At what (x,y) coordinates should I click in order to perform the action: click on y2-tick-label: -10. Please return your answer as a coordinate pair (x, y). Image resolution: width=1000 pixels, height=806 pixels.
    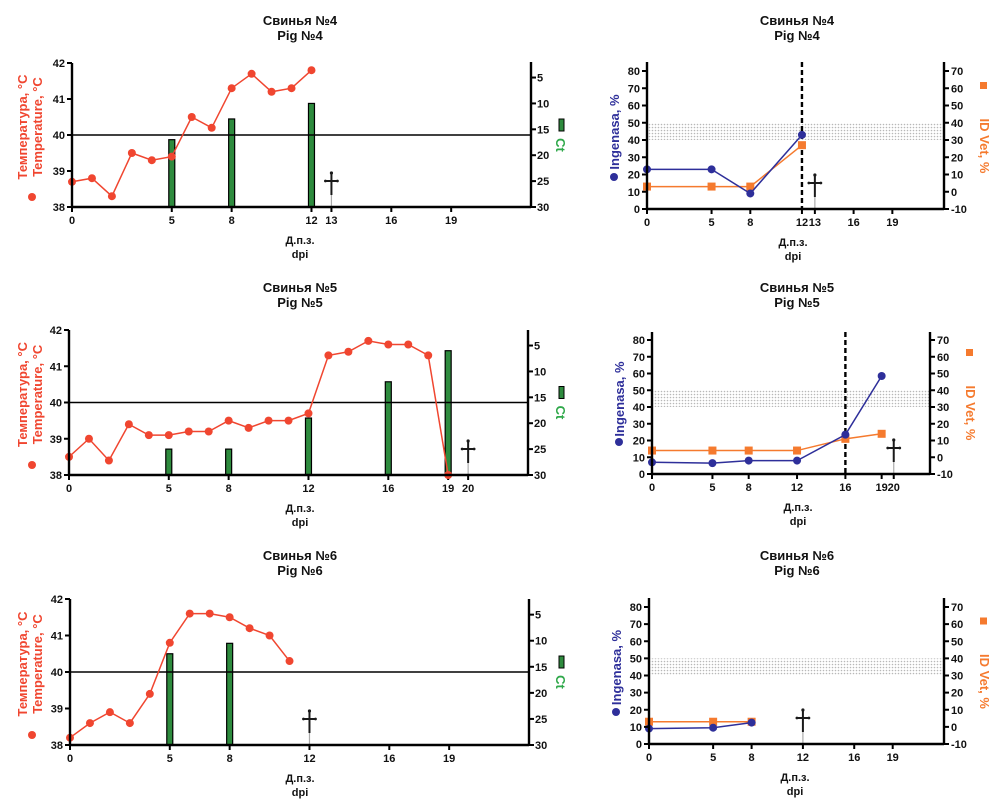
    Looking at the image, I should click on (959, 745).